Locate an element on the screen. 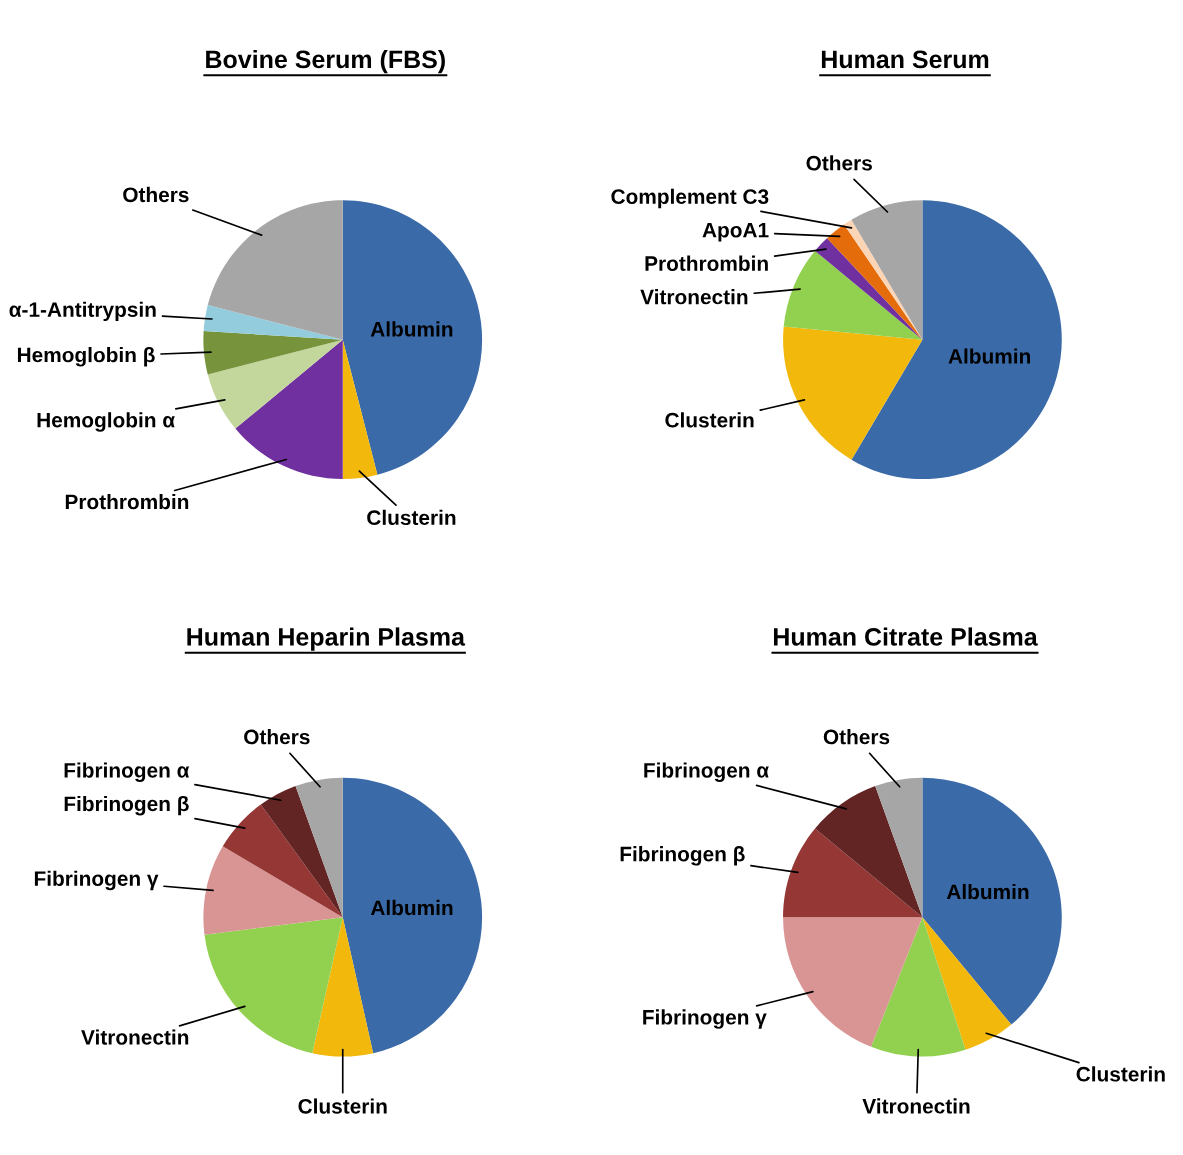  slice-label: α-1-Antitrypsin is located at coordinates (82, 311).